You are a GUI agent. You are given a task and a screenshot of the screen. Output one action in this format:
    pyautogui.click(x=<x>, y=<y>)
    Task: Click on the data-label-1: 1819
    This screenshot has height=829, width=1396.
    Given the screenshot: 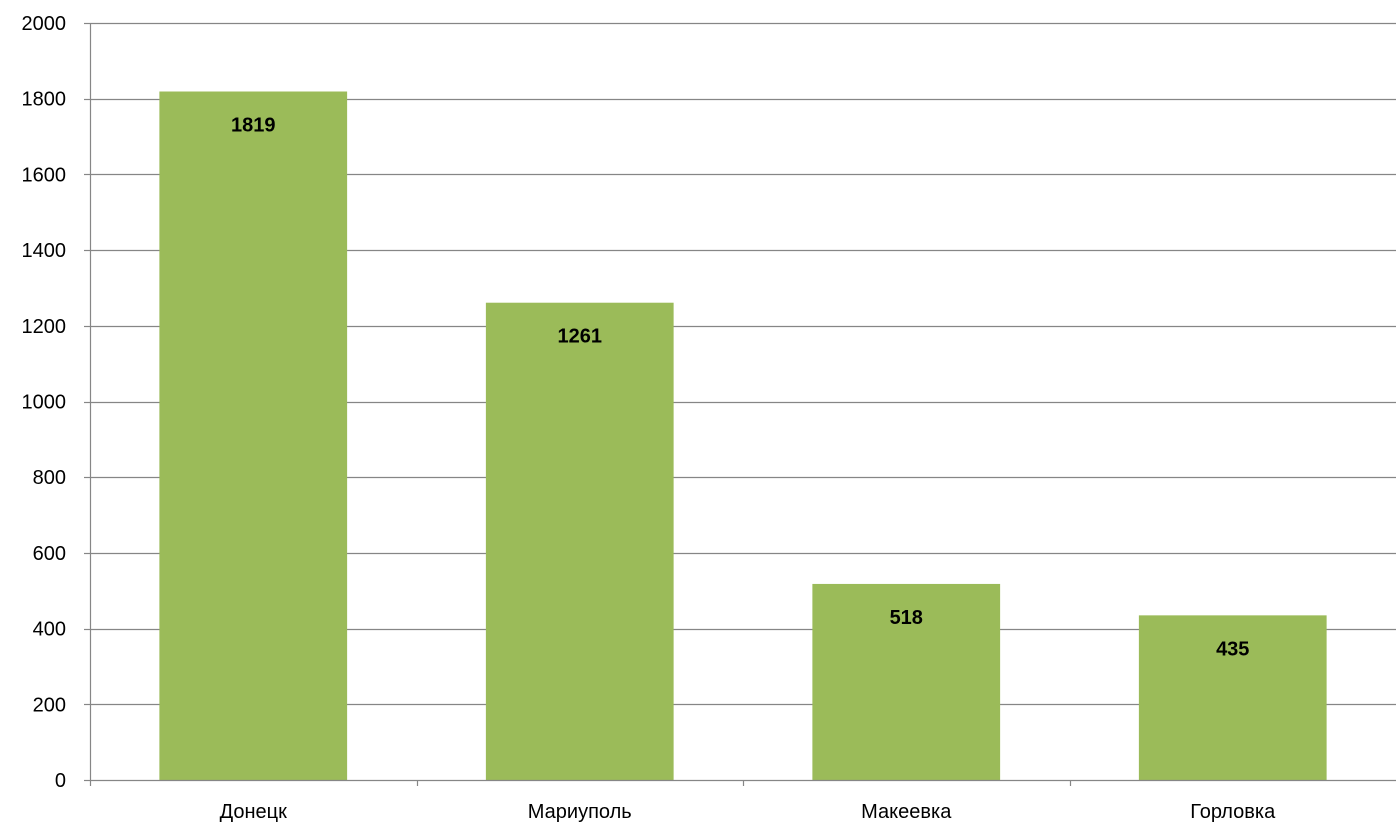 What is the action you would take?
    pyautogui.click(x=253, y=126)
    